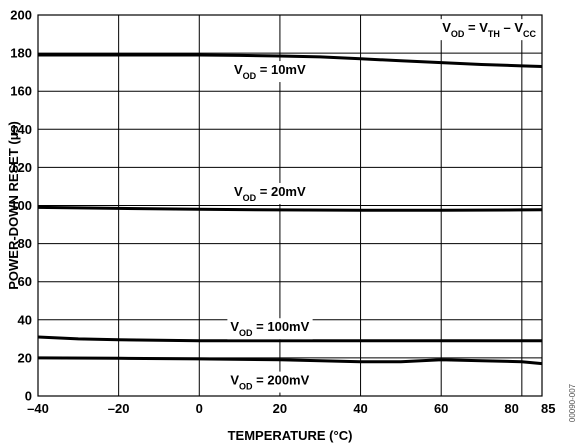  I want to click on figure-id: 00090-007, so click(572, 402).